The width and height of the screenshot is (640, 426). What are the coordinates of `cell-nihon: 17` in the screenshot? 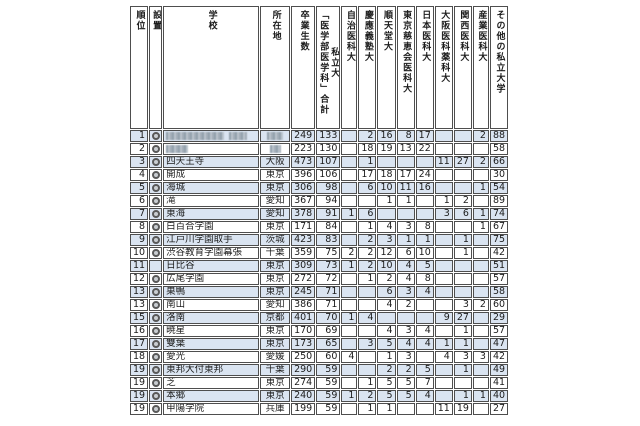 It's located at (424, 136).